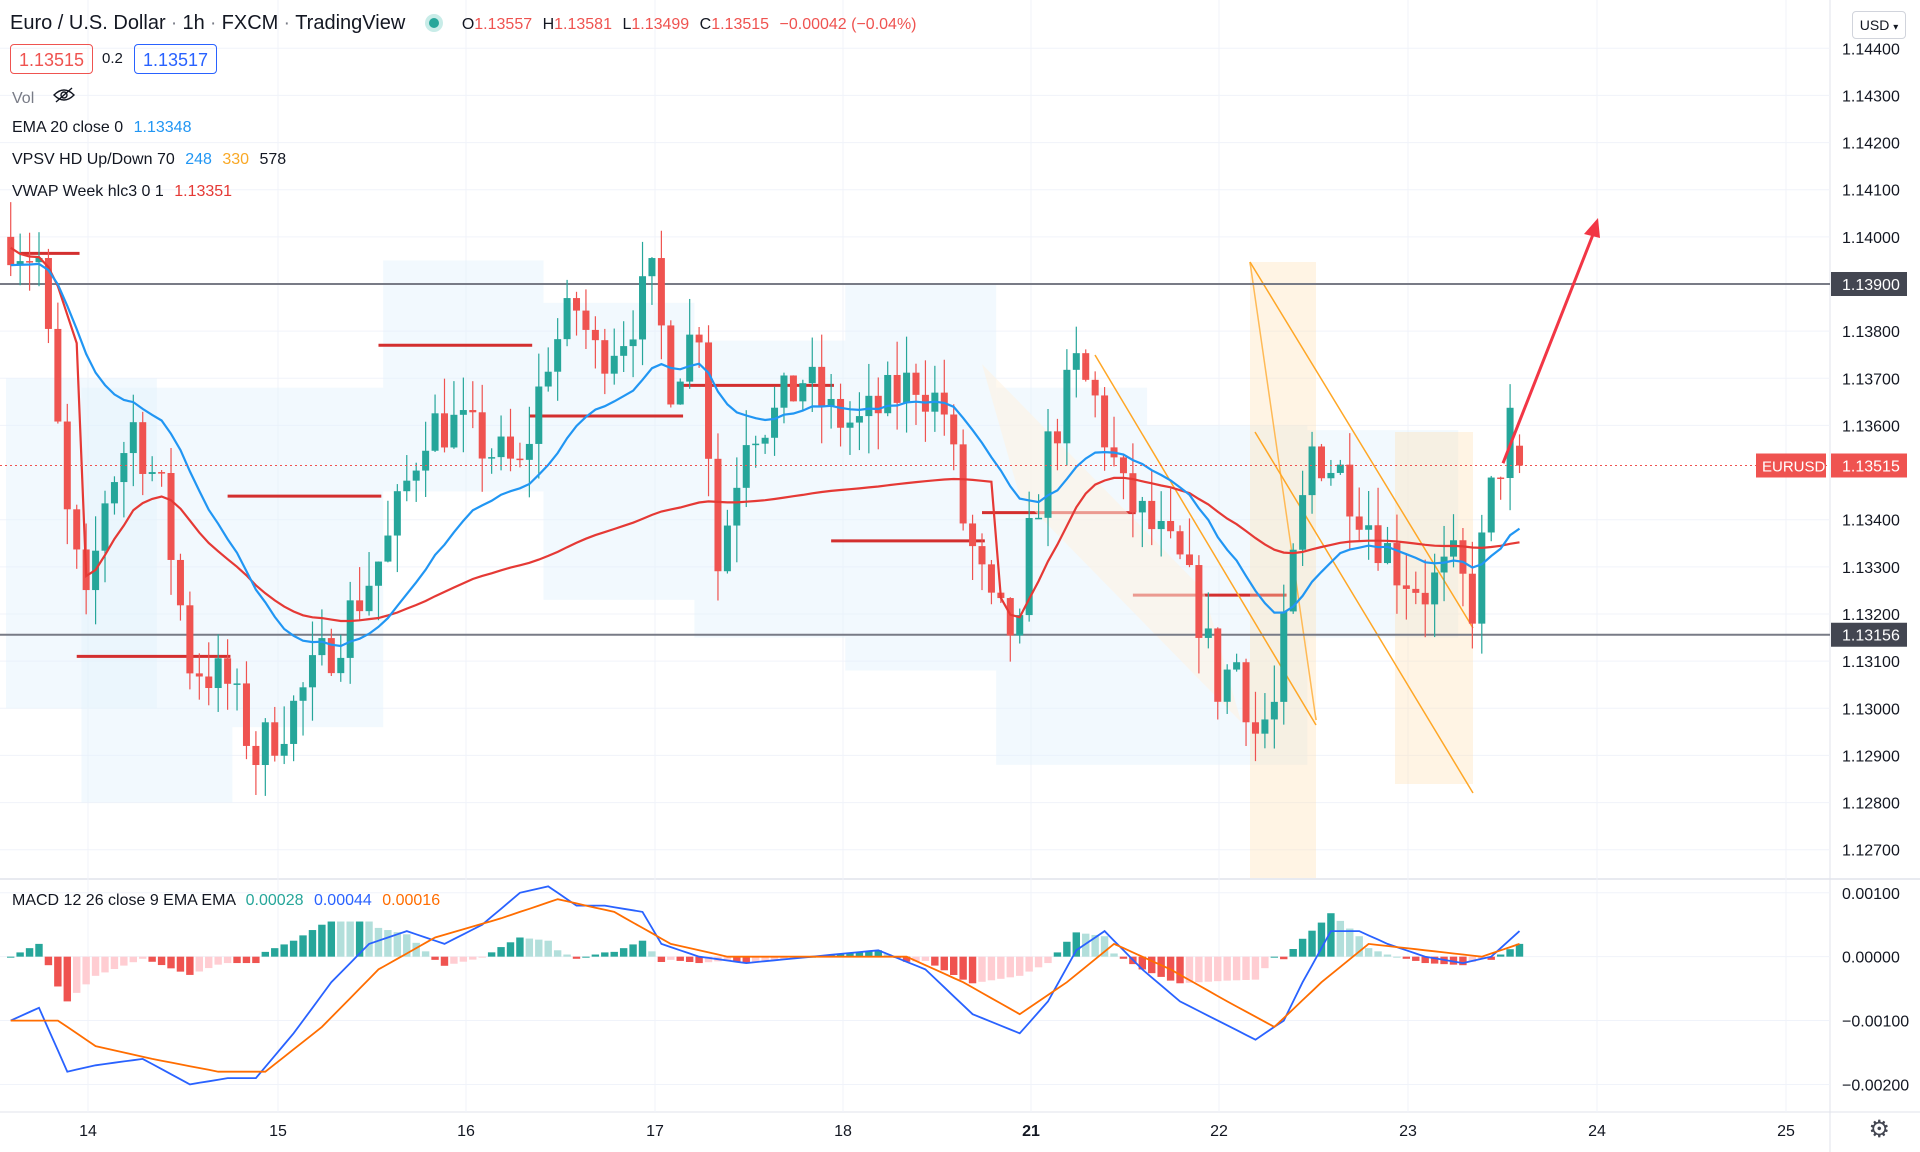 Image resolution: width=1920 pixels, height=1152 pixels. Describe the element at coordinates (193, 23) in the screenshot. I see `interval-label: 1h` at that location.